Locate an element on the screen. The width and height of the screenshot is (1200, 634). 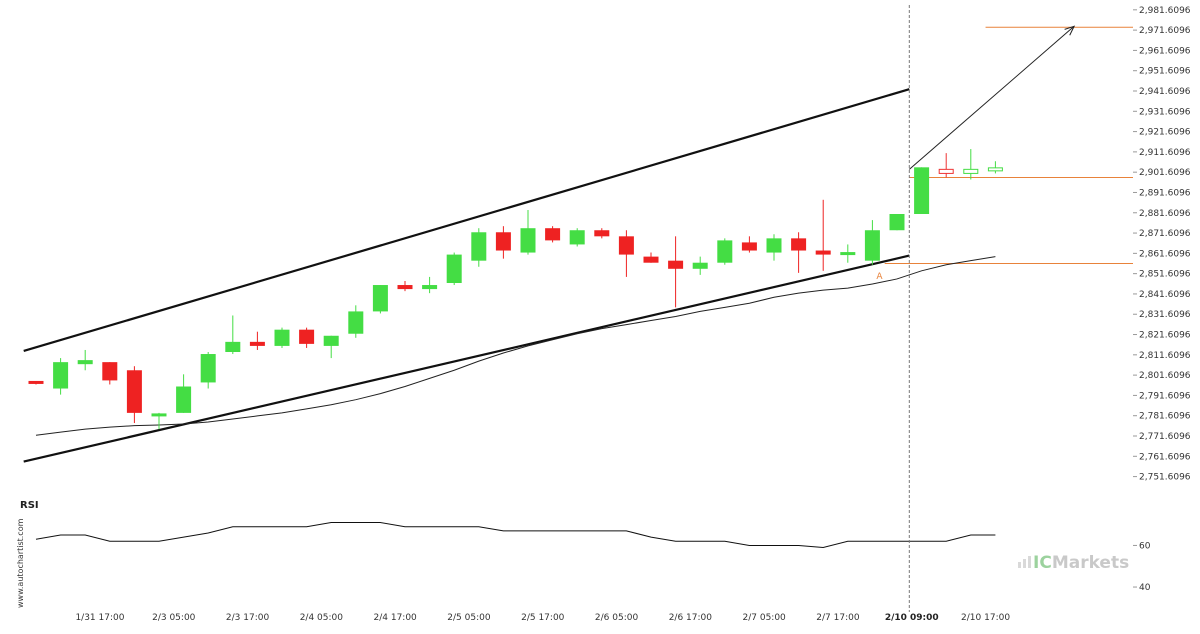
y-tick-label: 2,771.6096 is located at coordinates (1165, 437).